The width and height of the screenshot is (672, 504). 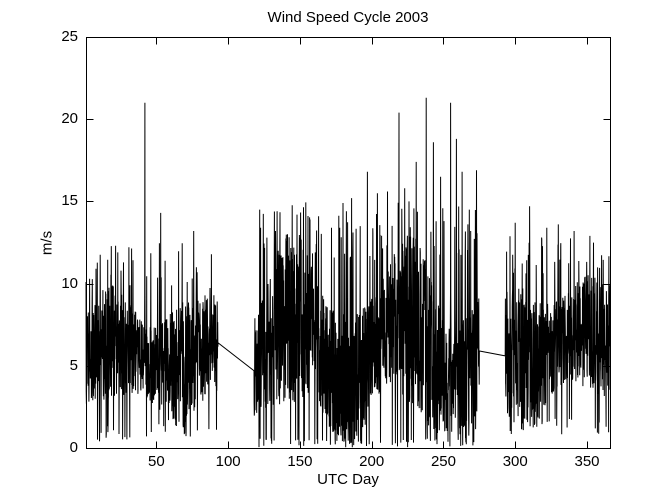 I want to click on x-tick-label: 200, so click(x=372, y=461).